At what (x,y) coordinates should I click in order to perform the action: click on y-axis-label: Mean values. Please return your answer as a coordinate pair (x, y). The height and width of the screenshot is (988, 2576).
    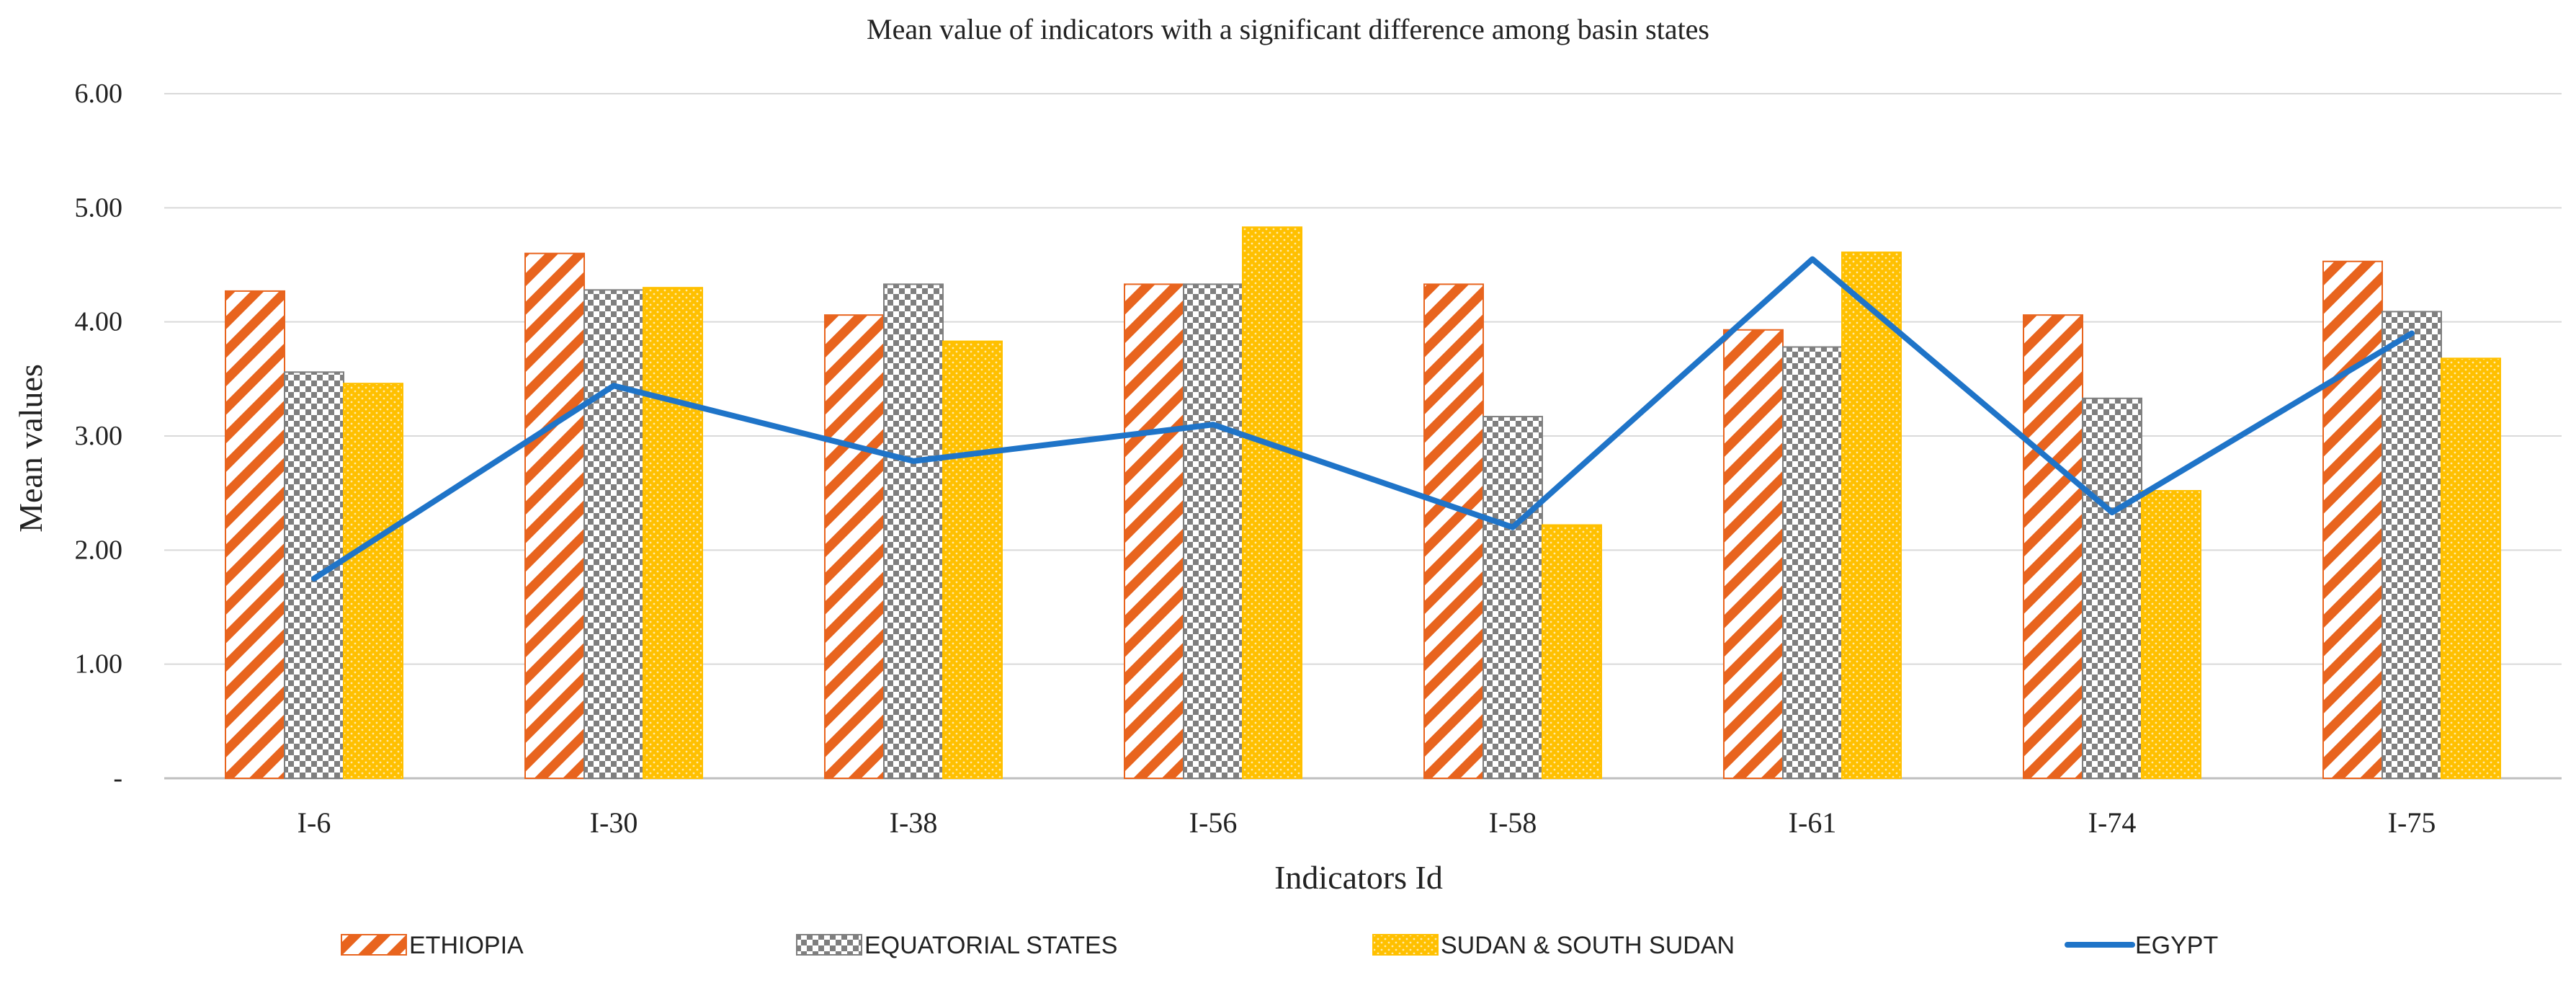
    Looking at the image, I should click on (31, 448).